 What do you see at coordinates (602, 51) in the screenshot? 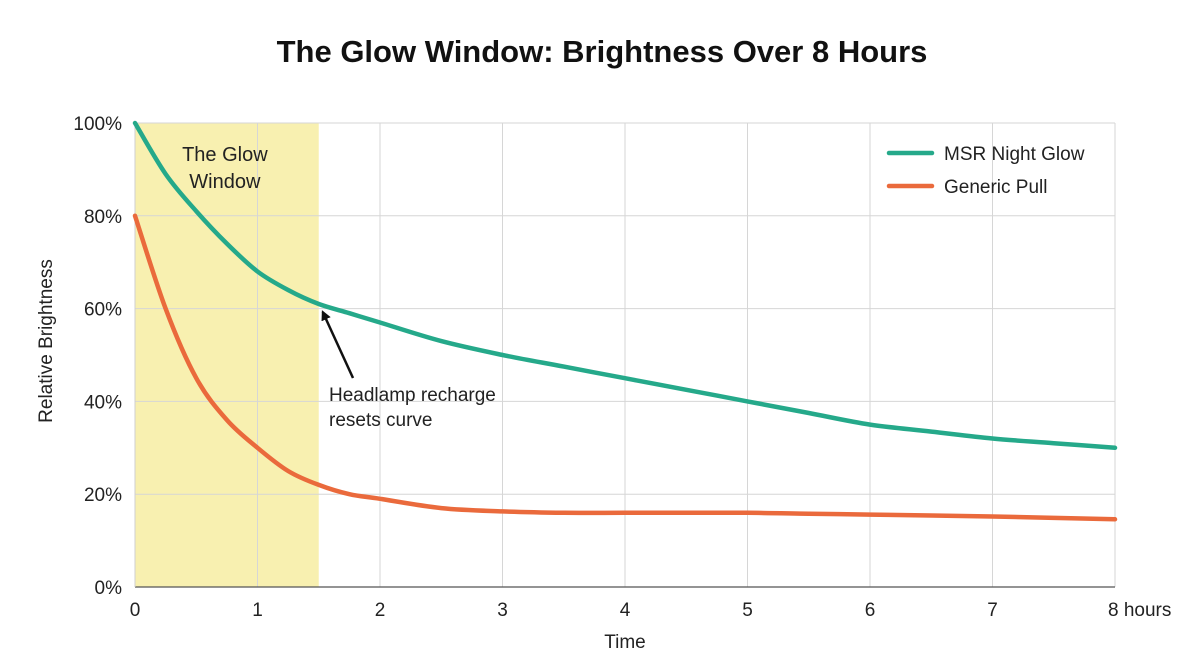
I see `chart-title: The Glow Window: Brightness Over 8 Hours` at bounding box center [602, 51].